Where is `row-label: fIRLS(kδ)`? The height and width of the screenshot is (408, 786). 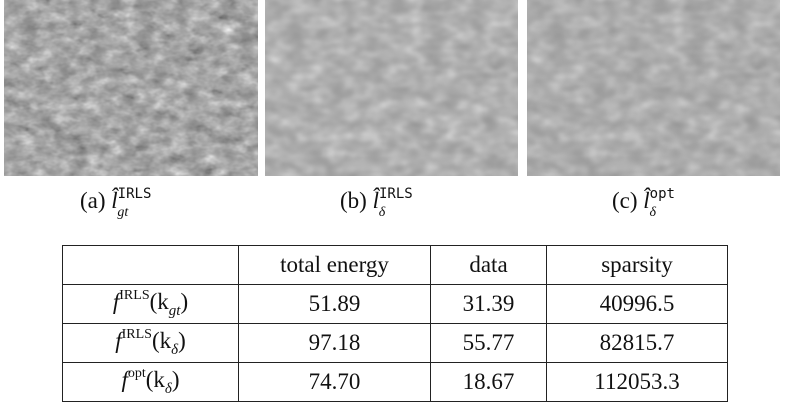 row-label: fIRLS(kδ) is located at coordinates (150, 343).